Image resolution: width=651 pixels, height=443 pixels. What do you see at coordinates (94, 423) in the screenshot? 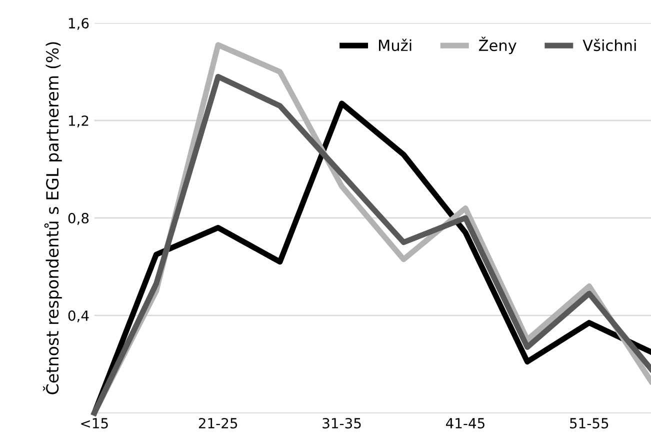
I see `x-tick-label: <15` at bounding box center [94, 423].